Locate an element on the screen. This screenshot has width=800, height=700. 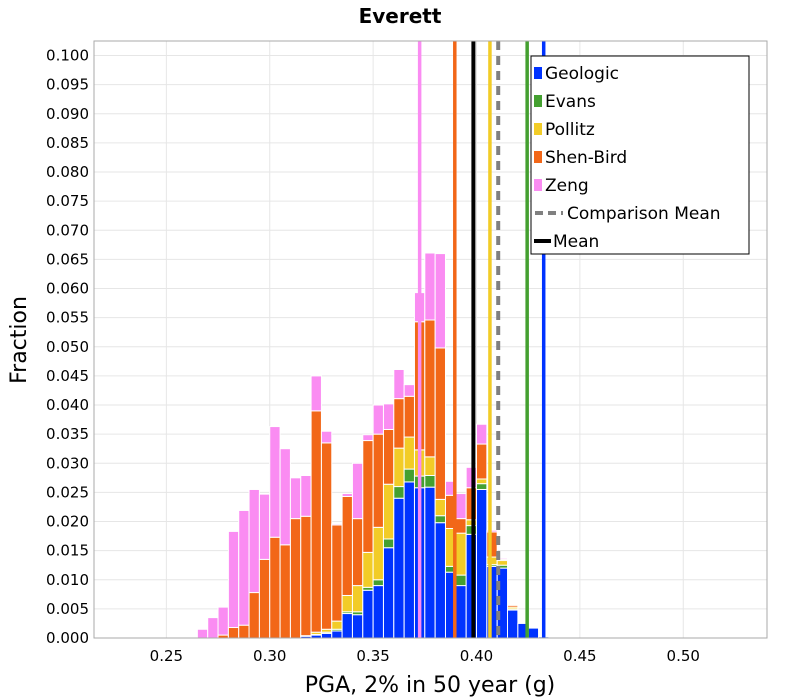
legend-box is located at coordinates (640, 155).